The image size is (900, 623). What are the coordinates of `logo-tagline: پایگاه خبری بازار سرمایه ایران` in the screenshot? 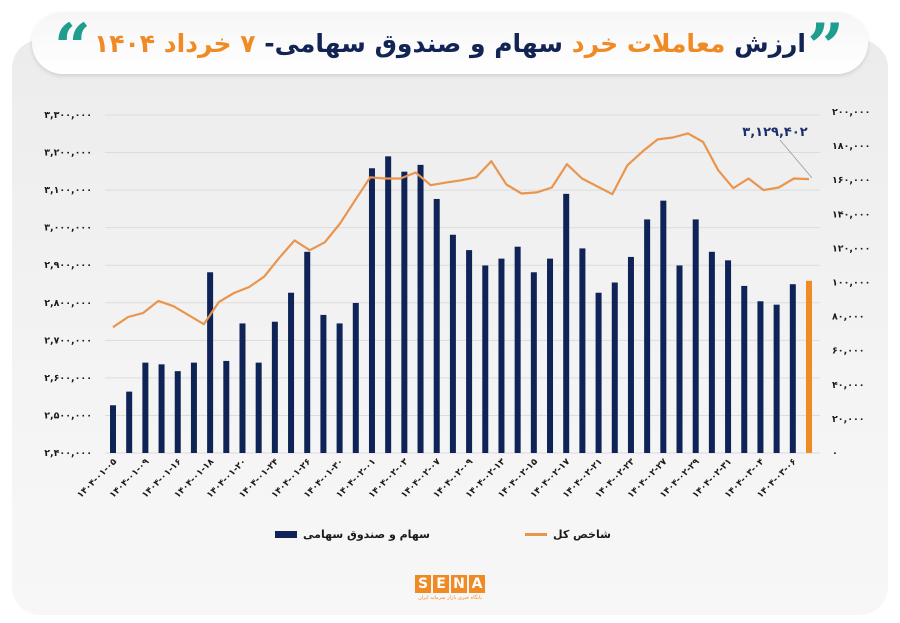 It's located at (450, 598).